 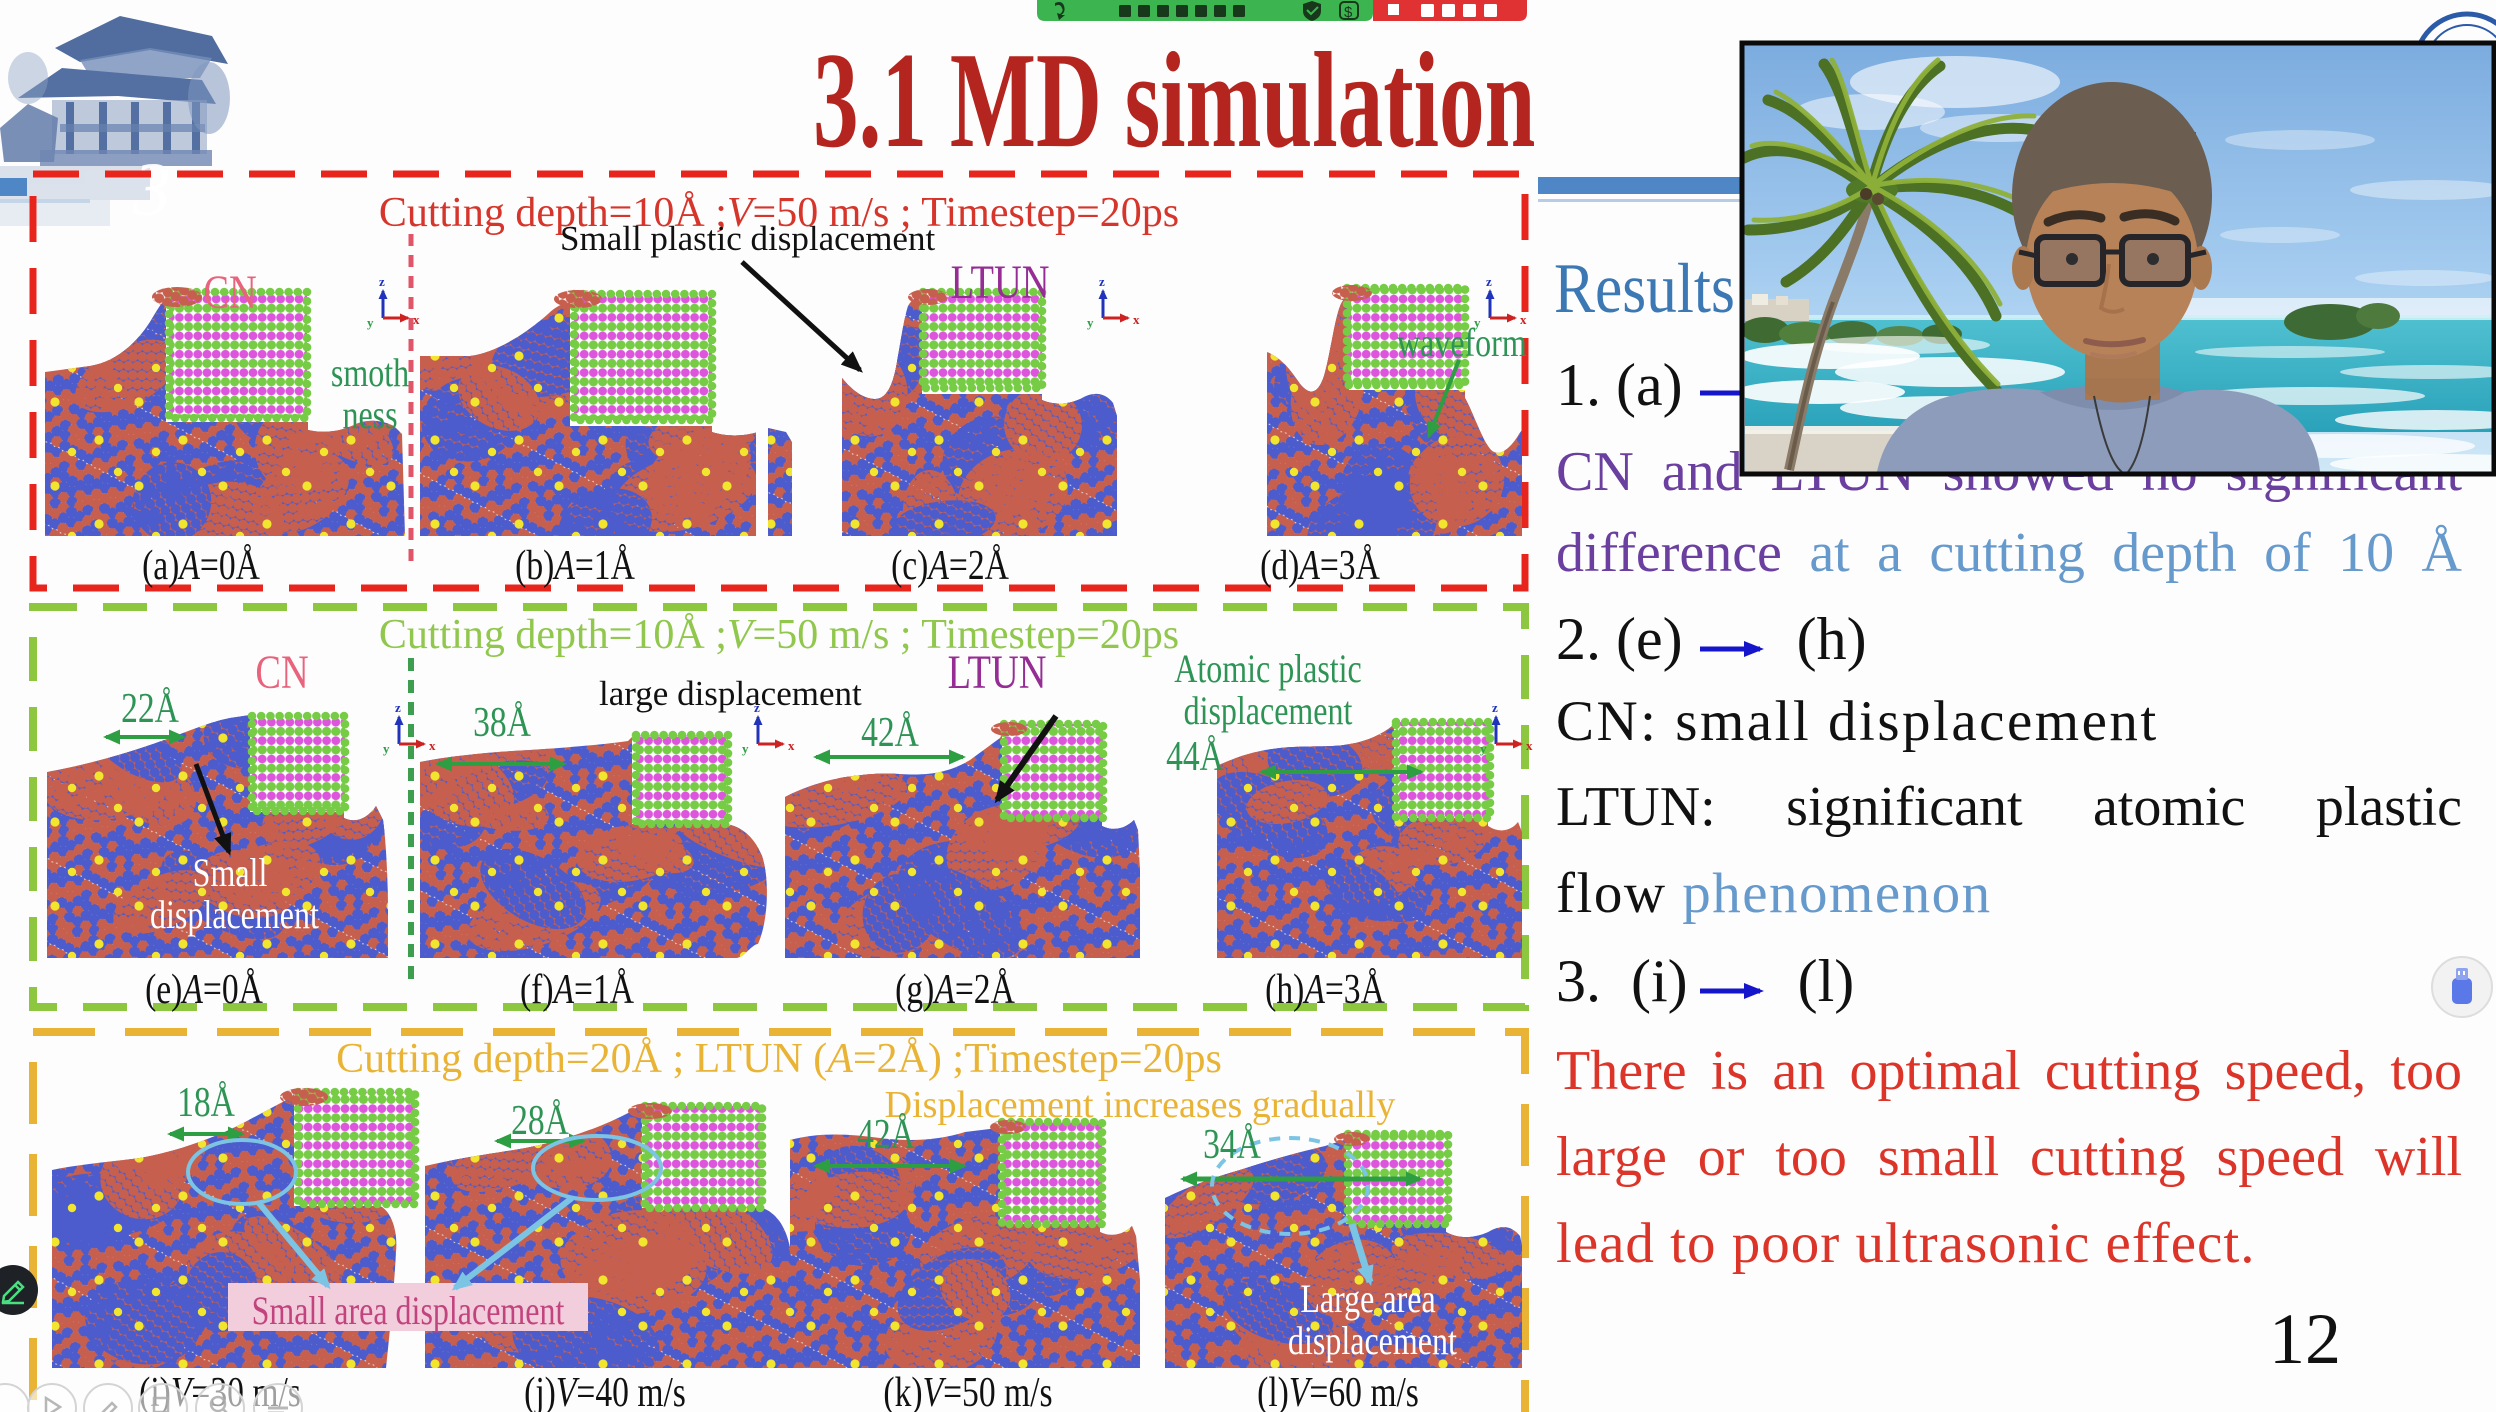 I want to click on svg-text: 3, so click(x=151, y=190).